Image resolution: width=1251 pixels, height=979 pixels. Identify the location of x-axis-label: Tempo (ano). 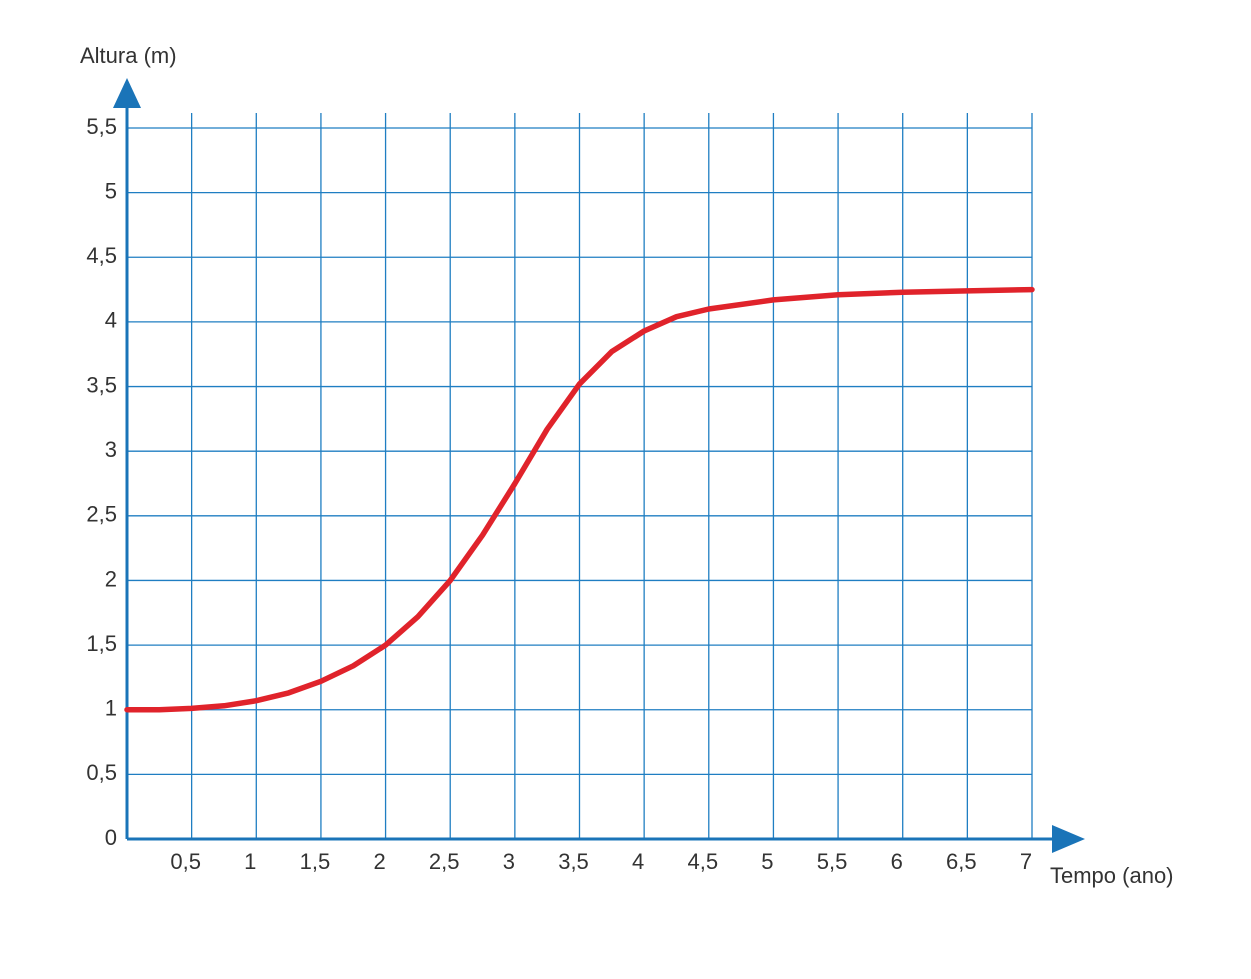
(1112, 875).